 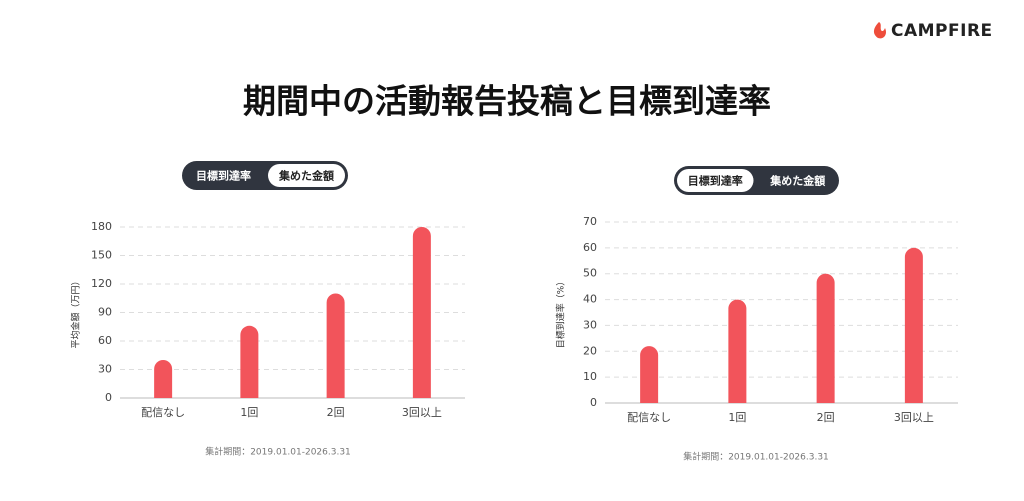 What do you see at coordinates (942, 31) in the screenshot?
I see `logo-text: CAMPFIRE` at bounding box center [942, 31].